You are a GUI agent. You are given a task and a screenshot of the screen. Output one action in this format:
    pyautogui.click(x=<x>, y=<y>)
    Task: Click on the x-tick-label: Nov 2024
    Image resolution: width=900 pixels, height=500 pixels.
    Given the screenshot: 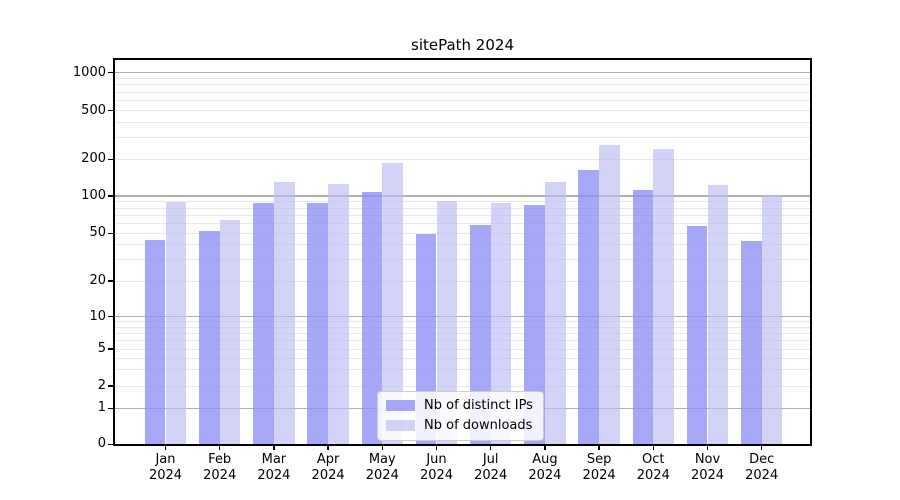 What is the action you would take?
    pyautogui.click(x=707, y=467)
    